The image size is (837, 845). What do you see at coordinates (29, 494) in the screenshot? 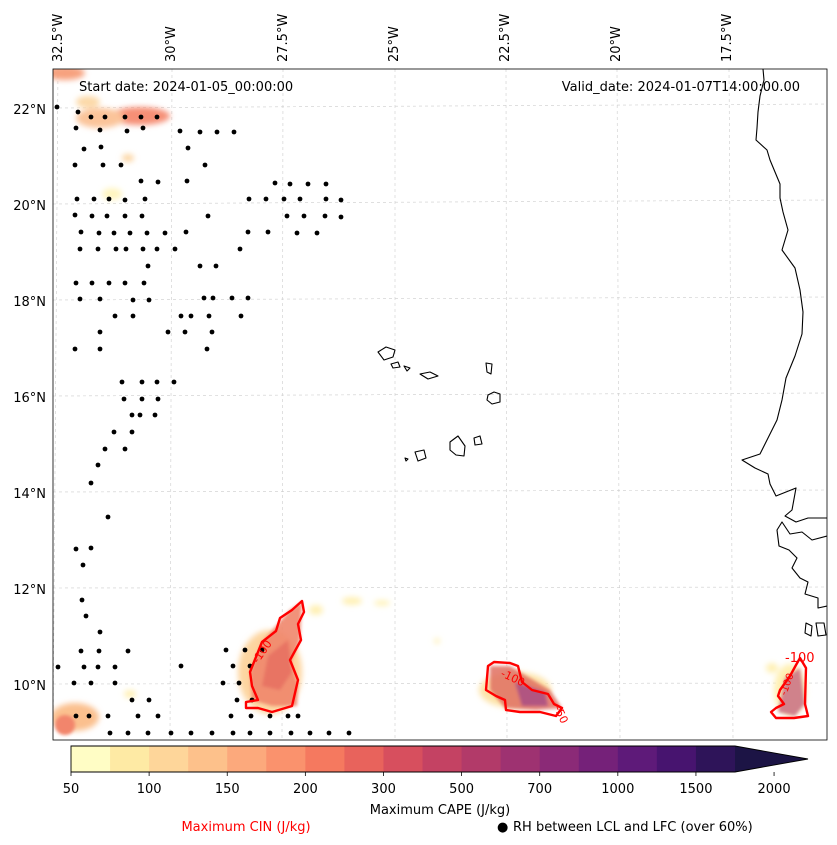
I see `latitude-tick-label: 14°N` at bounding box center [29, 494].